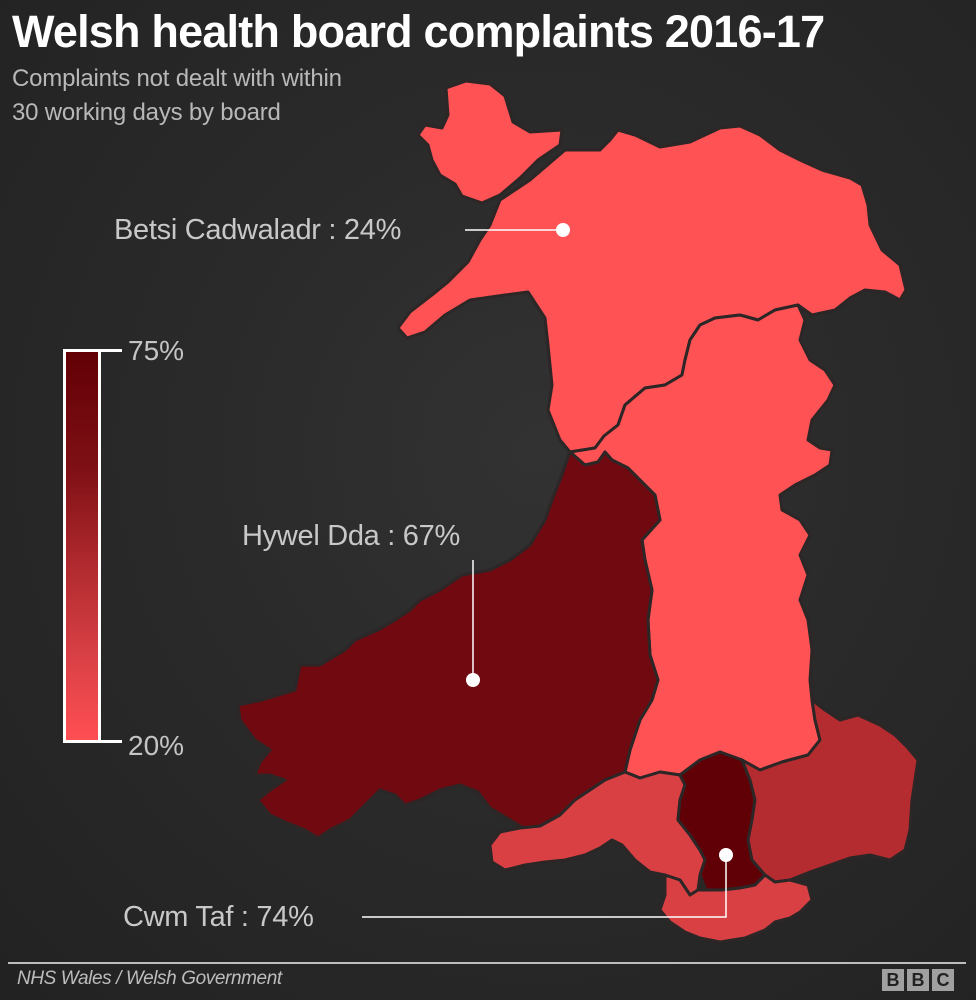 This screenshot has width=976, height=1000. Describe the element at coordinates (490, 142) in the screenshot. I see `region-anglesey` at that location.